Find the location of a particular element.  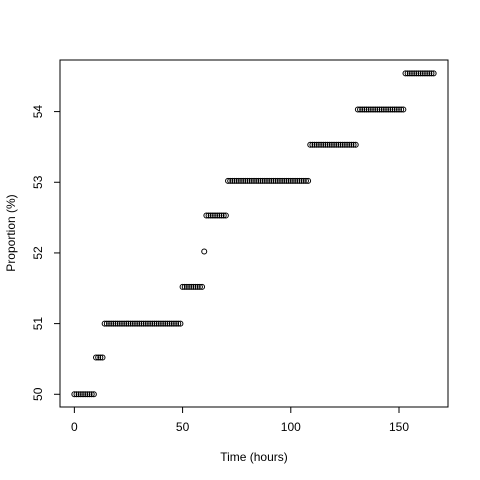

x-tick-label: 150 is located at coordinates (399, 427).